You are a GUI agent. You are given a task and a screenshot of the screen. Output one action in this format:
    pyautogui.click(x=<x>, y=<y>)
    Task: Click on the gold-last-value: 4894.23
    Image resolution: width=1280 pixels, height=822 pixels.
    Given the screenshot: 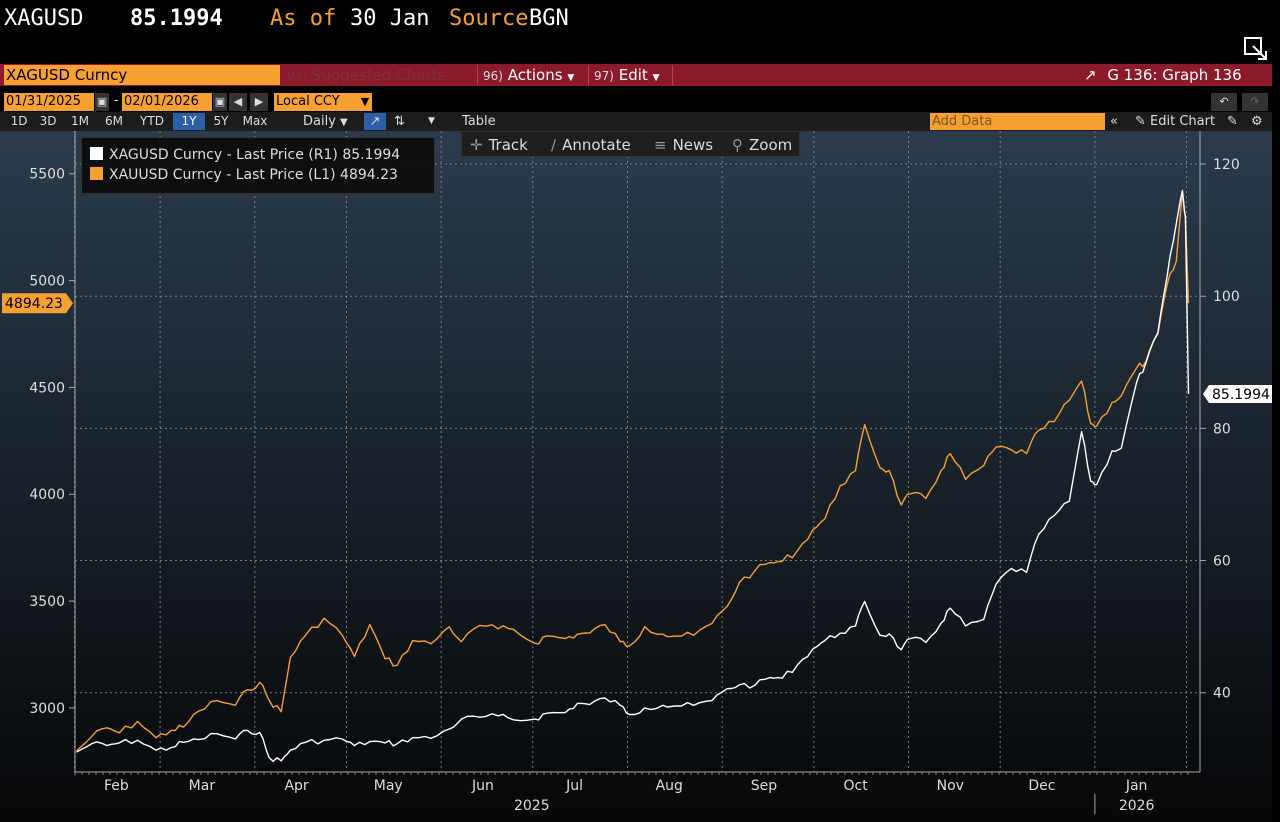 What is the action you would take?
    pyautogui.click(x=34, y=304)
    